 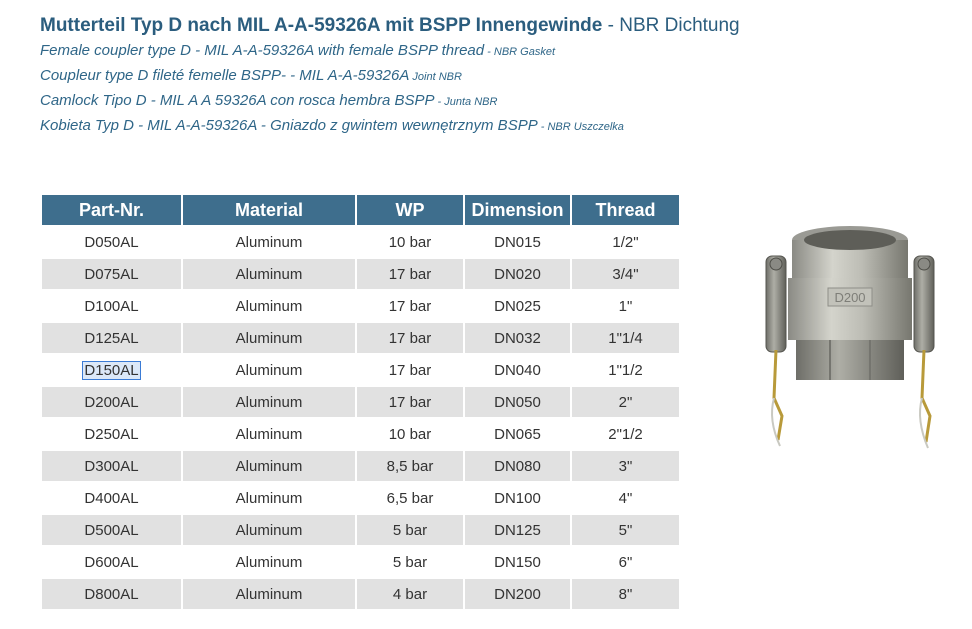 What do you see at coordinates (580, 127) in the screenshot?
I see `subtitle-small: - NBR Uszczelka` at bounding box center [580, 127].